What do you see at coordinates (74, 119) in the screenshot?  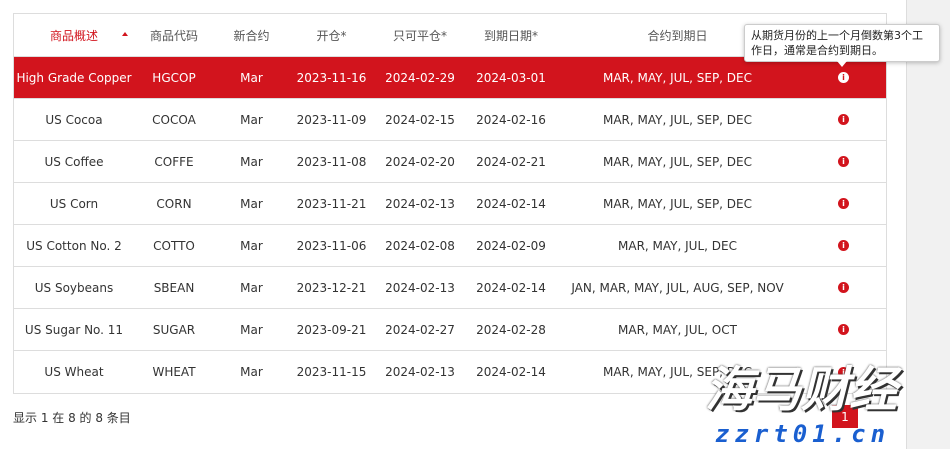 I see `table-cell: US Cocoa` at bounding box center [74, 119].